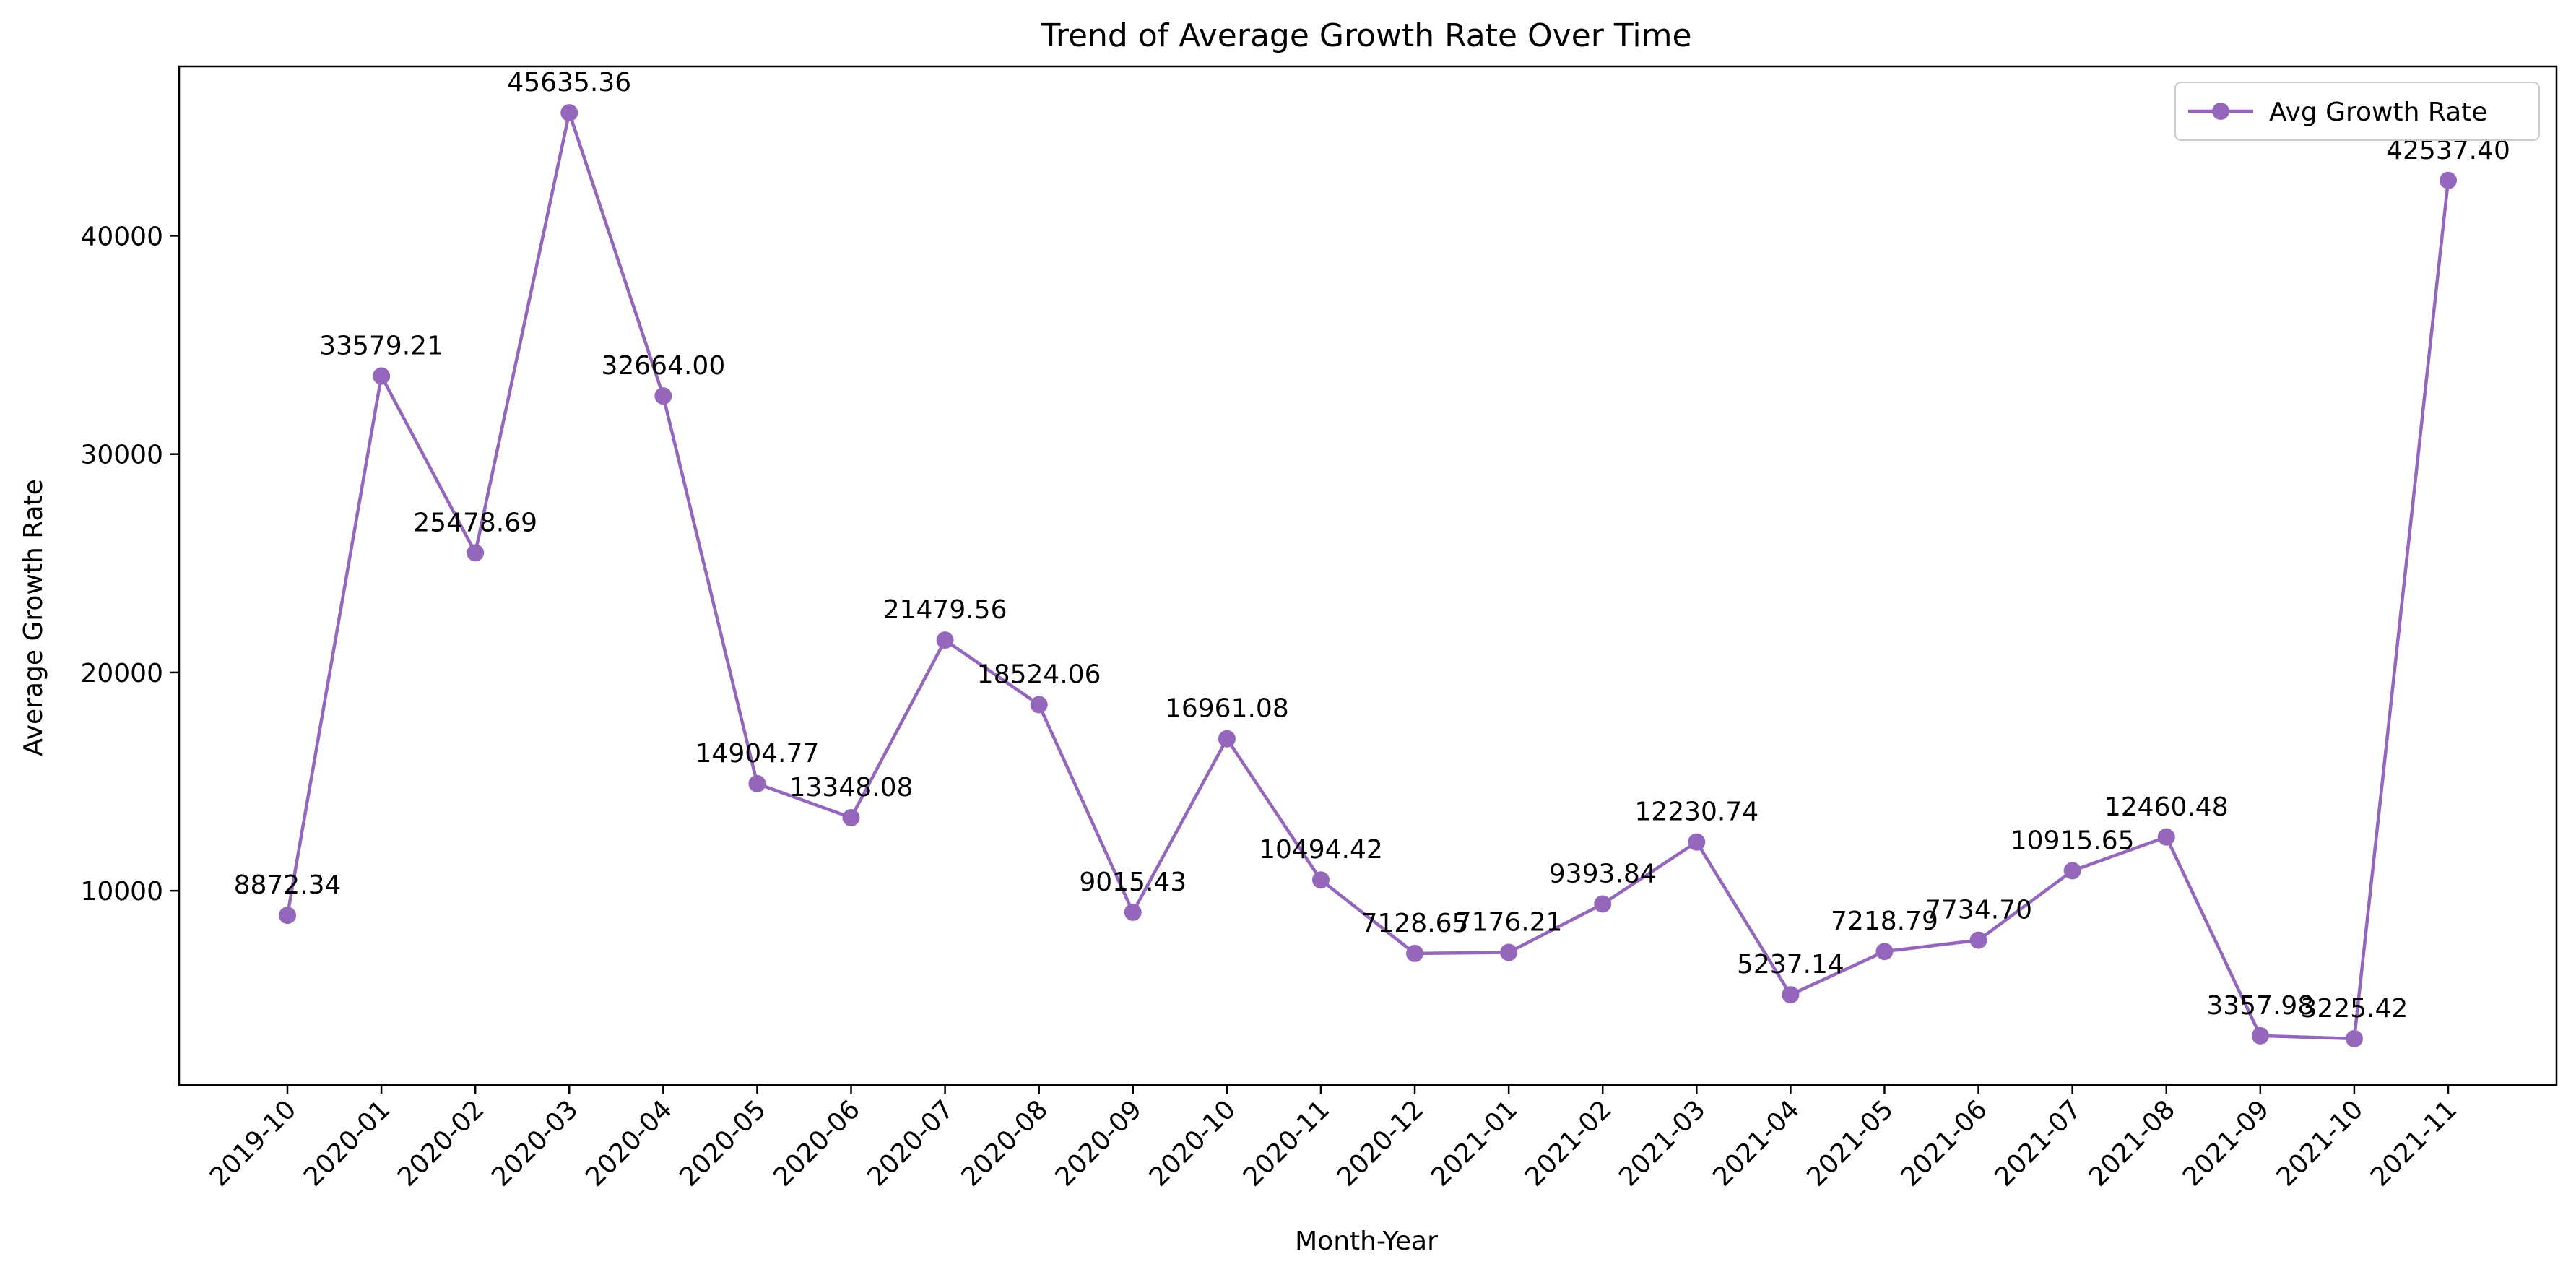 Image resolution: width=2576 pixels, height=1280 pixels. I want to click on data-label: 7734.70, so click(1978, 910).